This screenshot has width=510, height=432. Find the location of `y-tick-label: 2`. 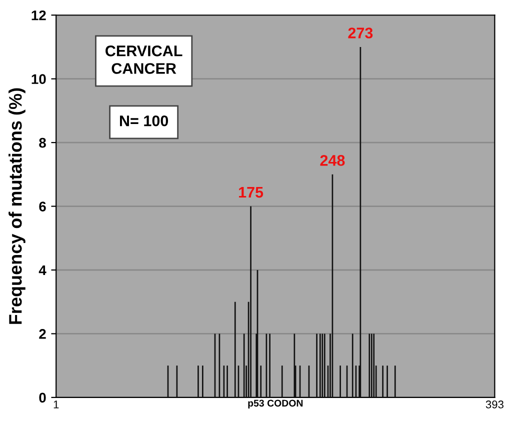

y-tick-label: 2 is located at coordinates (42, 334).